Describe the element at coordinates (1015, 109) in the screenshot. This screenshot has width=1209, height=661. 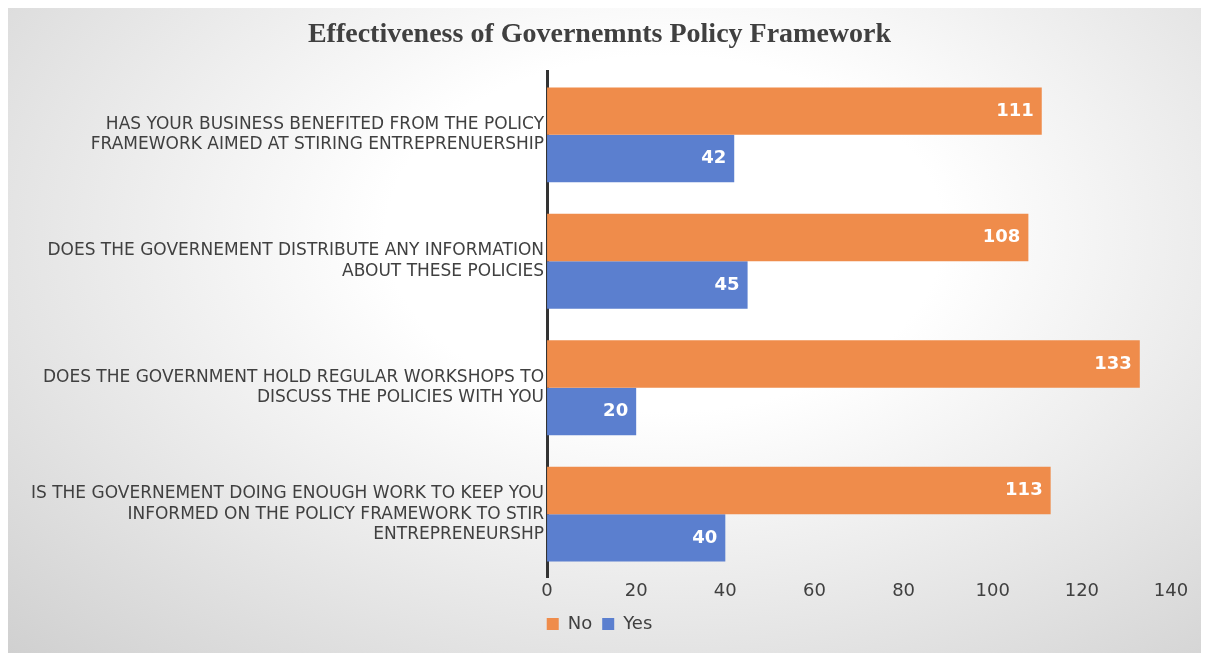
I see `data-label: 111` at that location.